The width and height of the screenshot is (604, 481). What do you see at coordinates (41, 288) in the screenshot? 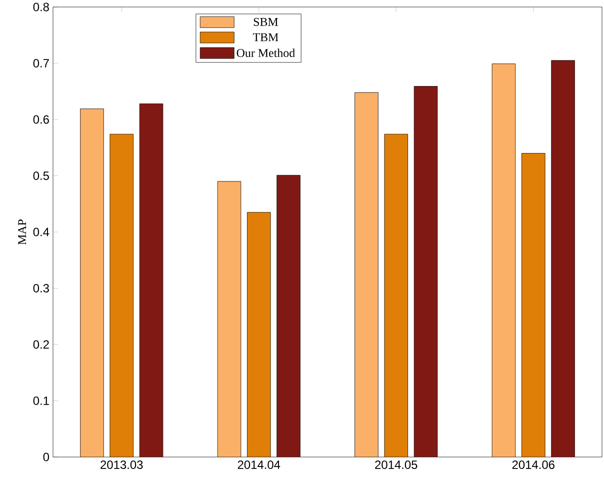
I see `y-tick-label: 0.3` at bounding box center [41, 288].